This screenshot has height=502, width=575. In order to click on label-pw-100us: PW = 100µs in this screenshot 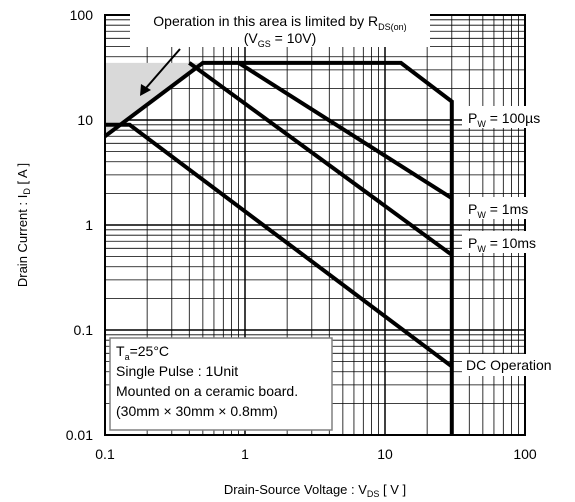, I will do `click(504, 119)`.